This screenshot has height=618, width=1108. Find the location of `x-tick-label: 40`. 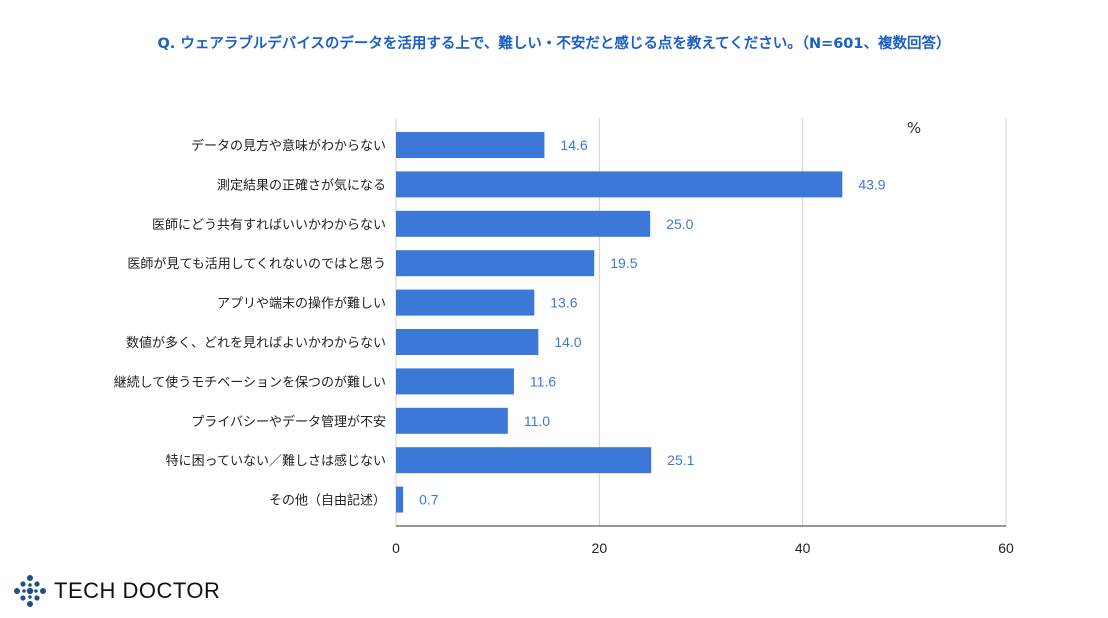

x-tick-label: 40 is located at coordinates (803, 548).